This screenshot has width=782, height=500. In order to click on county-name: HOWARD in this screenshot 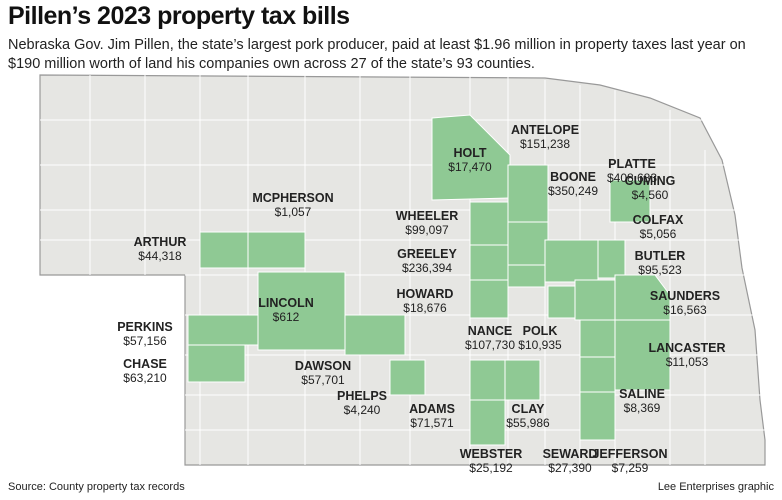, I will do `click(425, 294)`.